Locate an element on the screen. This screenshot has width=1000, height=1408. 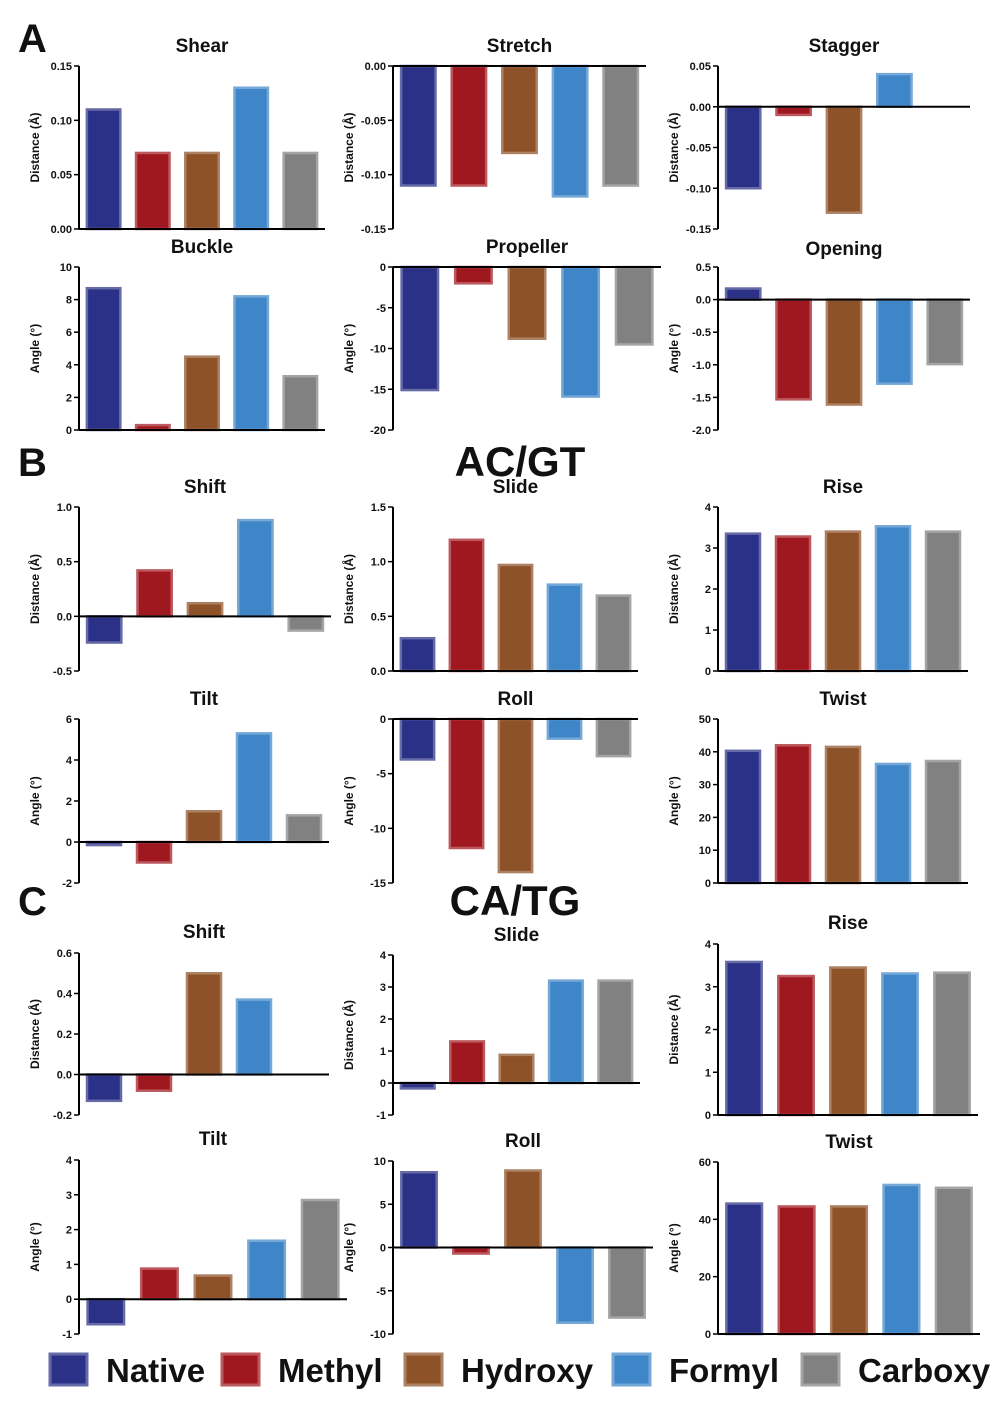
chart-a-stretch: Stretch Distance (Å) -0.15 -0.10 -0.05 0.00 is located at coordinates (493, 136).